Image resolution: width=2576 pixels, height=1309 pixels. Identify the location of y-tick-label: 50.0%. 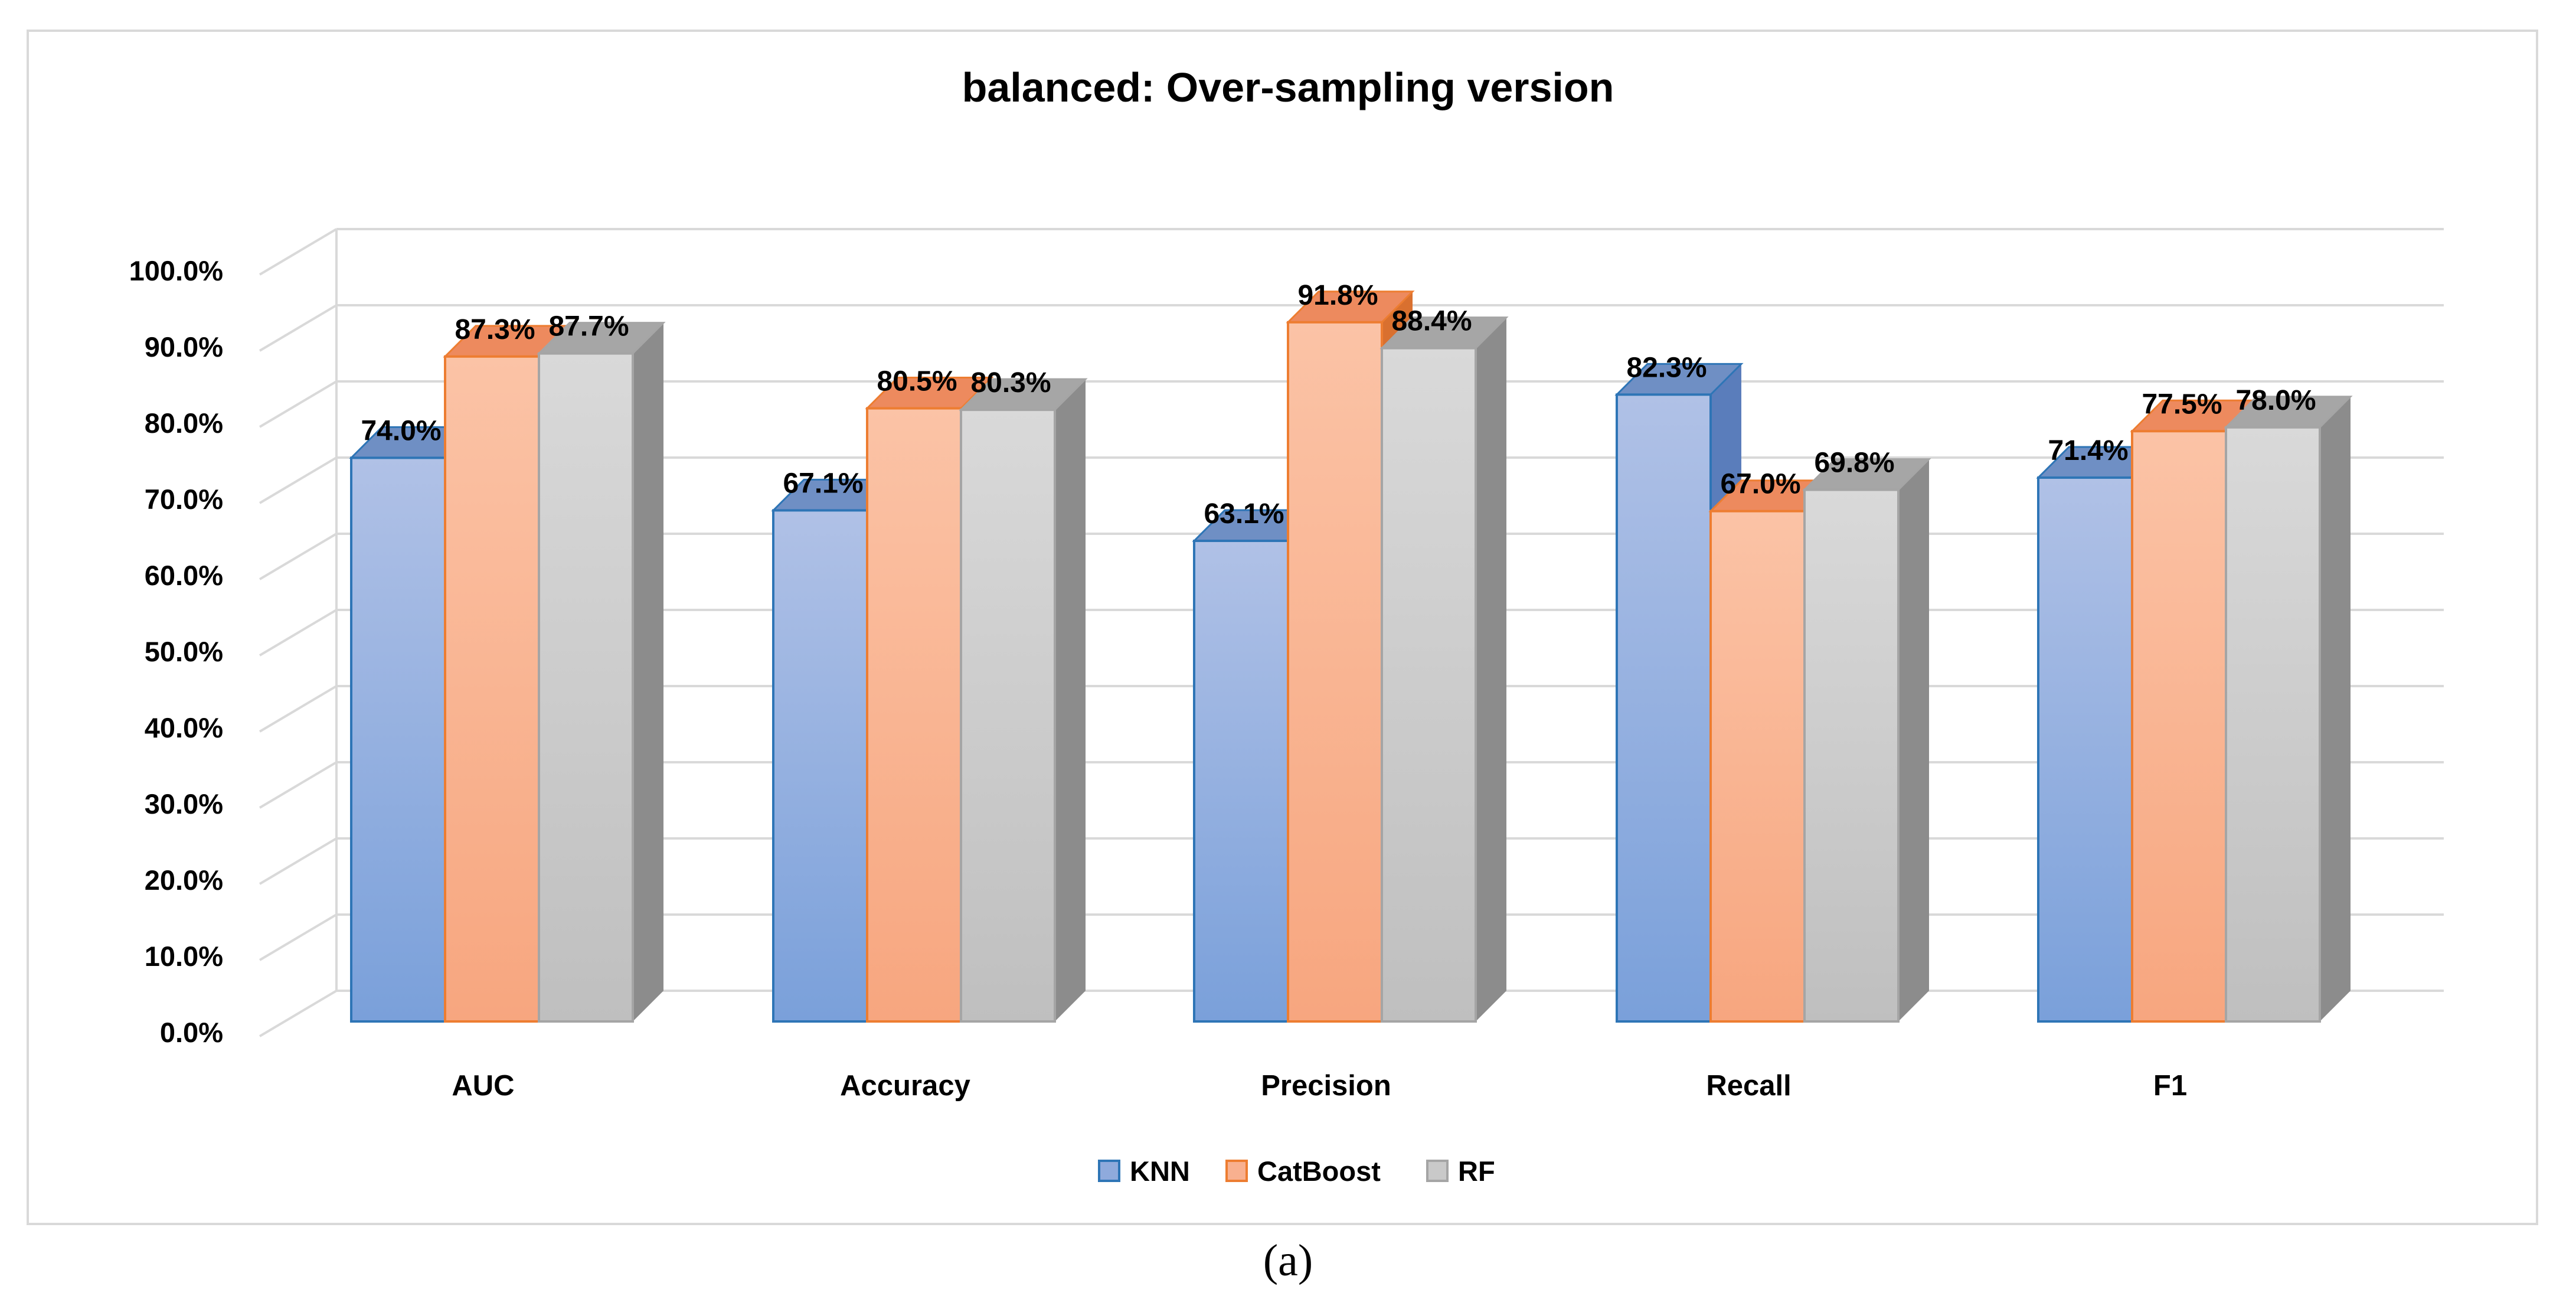
(184, 651).